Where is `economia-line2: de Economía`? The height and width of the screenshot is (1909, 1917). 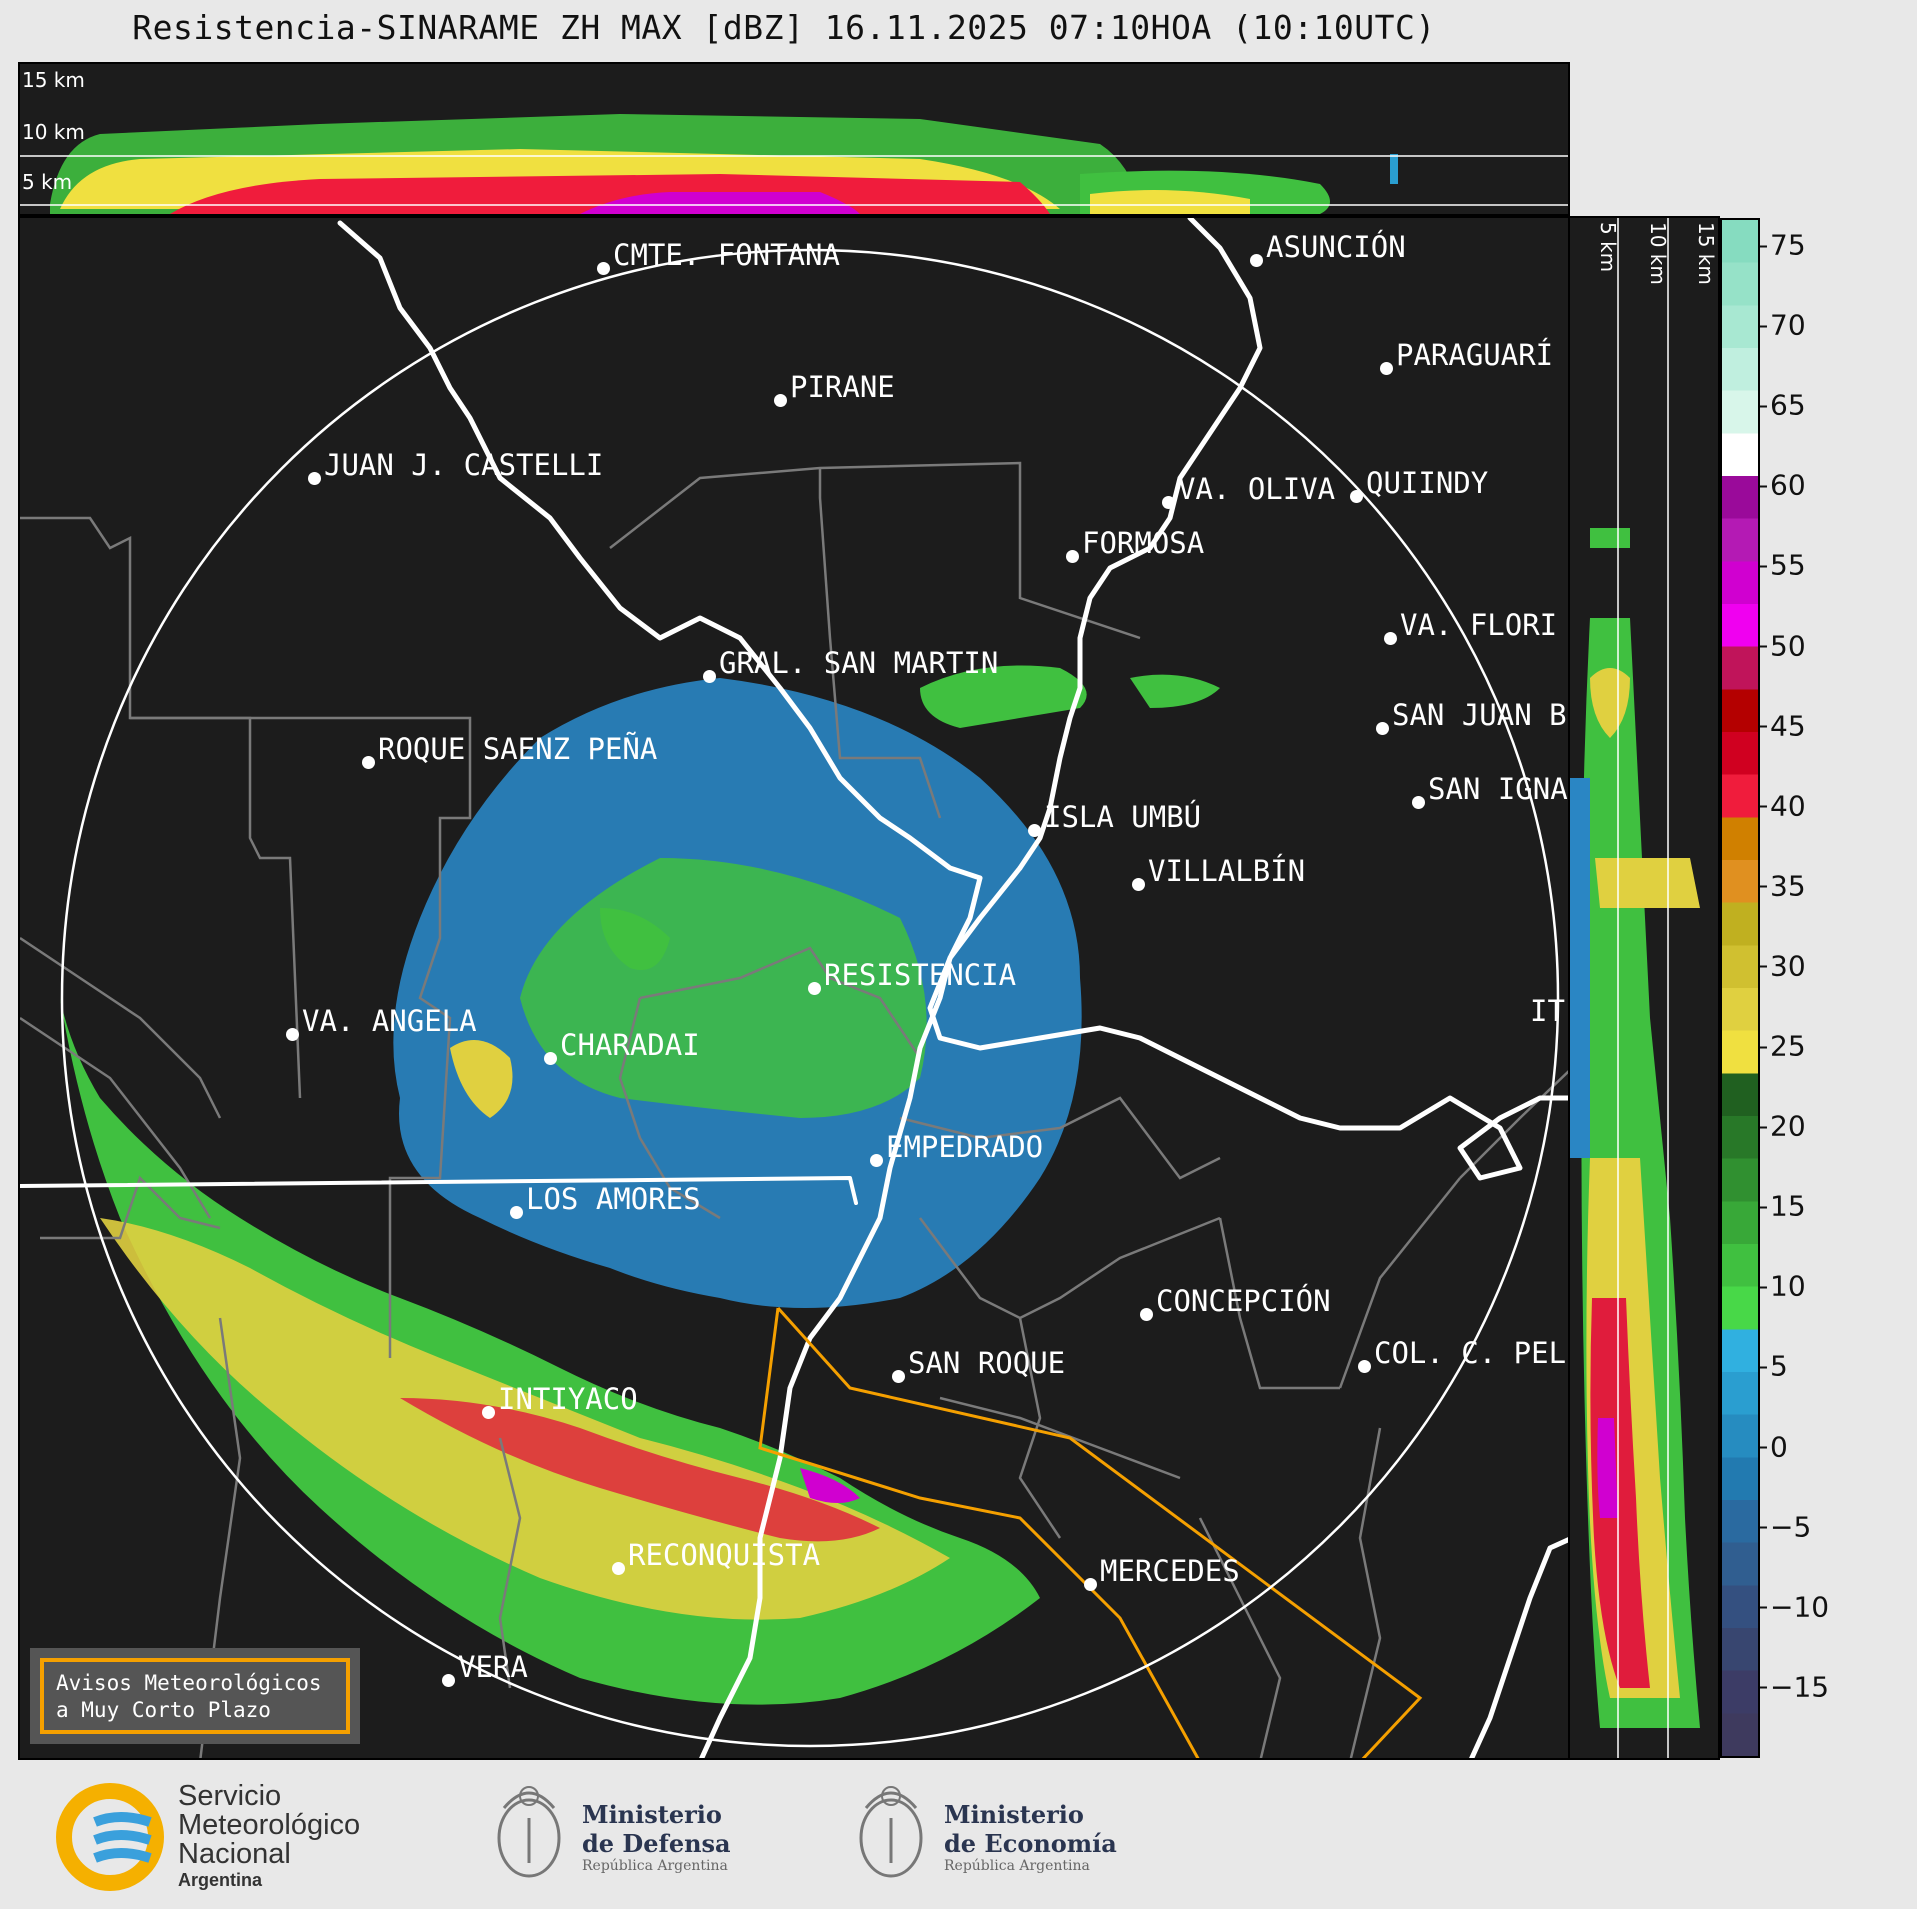
economia-line2: de Economía is located at coordinates (1030, 1843).